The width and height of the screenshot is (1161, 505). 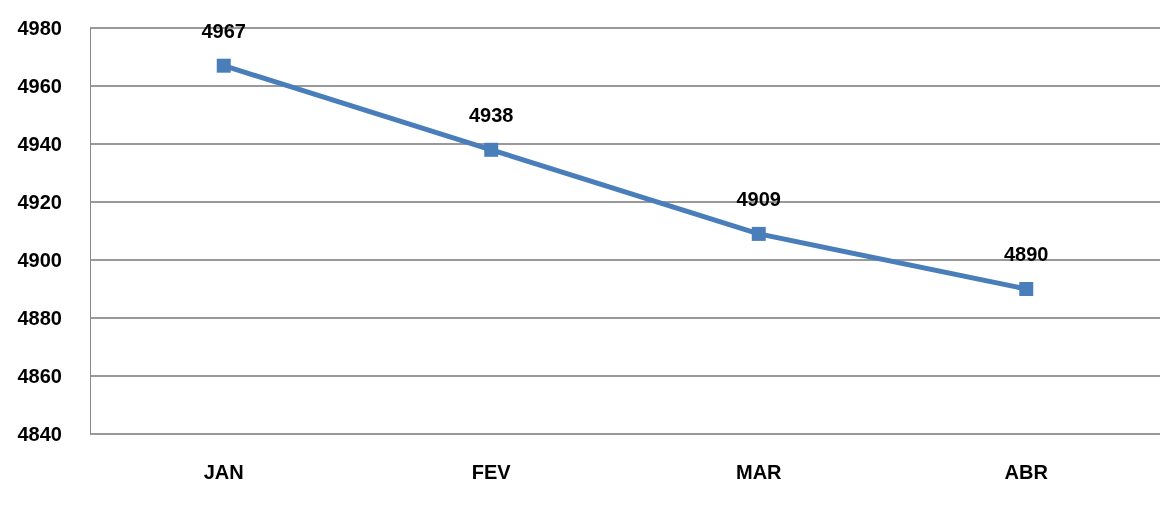 I want to click on y-tick-label: 4920, so click(x=39, y=202).